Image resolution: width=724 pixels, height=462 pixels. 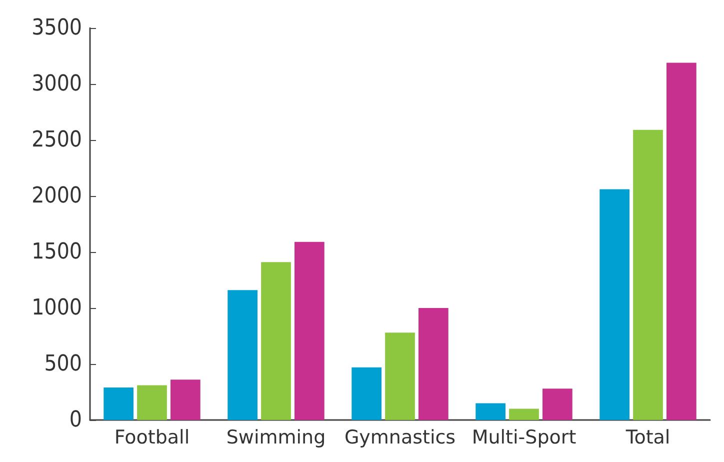 What do you see at coordinates (57, 28) in the screenshot?
I see `y-tick-label: 3500` at bounding box center [57, 28].